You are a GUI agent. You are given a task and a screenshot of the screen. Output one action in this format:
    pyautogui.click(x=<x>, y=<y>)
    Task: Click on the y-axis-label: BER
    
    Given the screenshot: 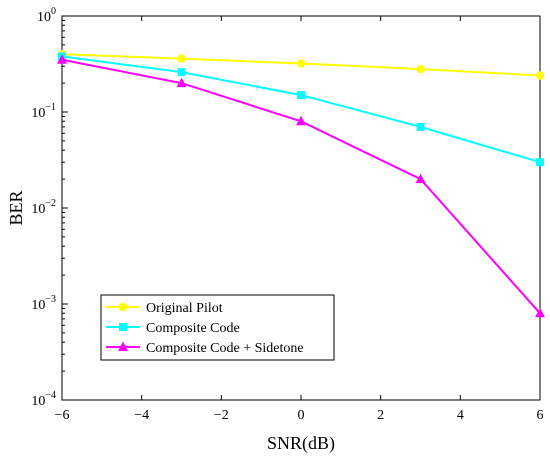 What is the action you would take?
    pyautogui.click(x=16, y=207)
    